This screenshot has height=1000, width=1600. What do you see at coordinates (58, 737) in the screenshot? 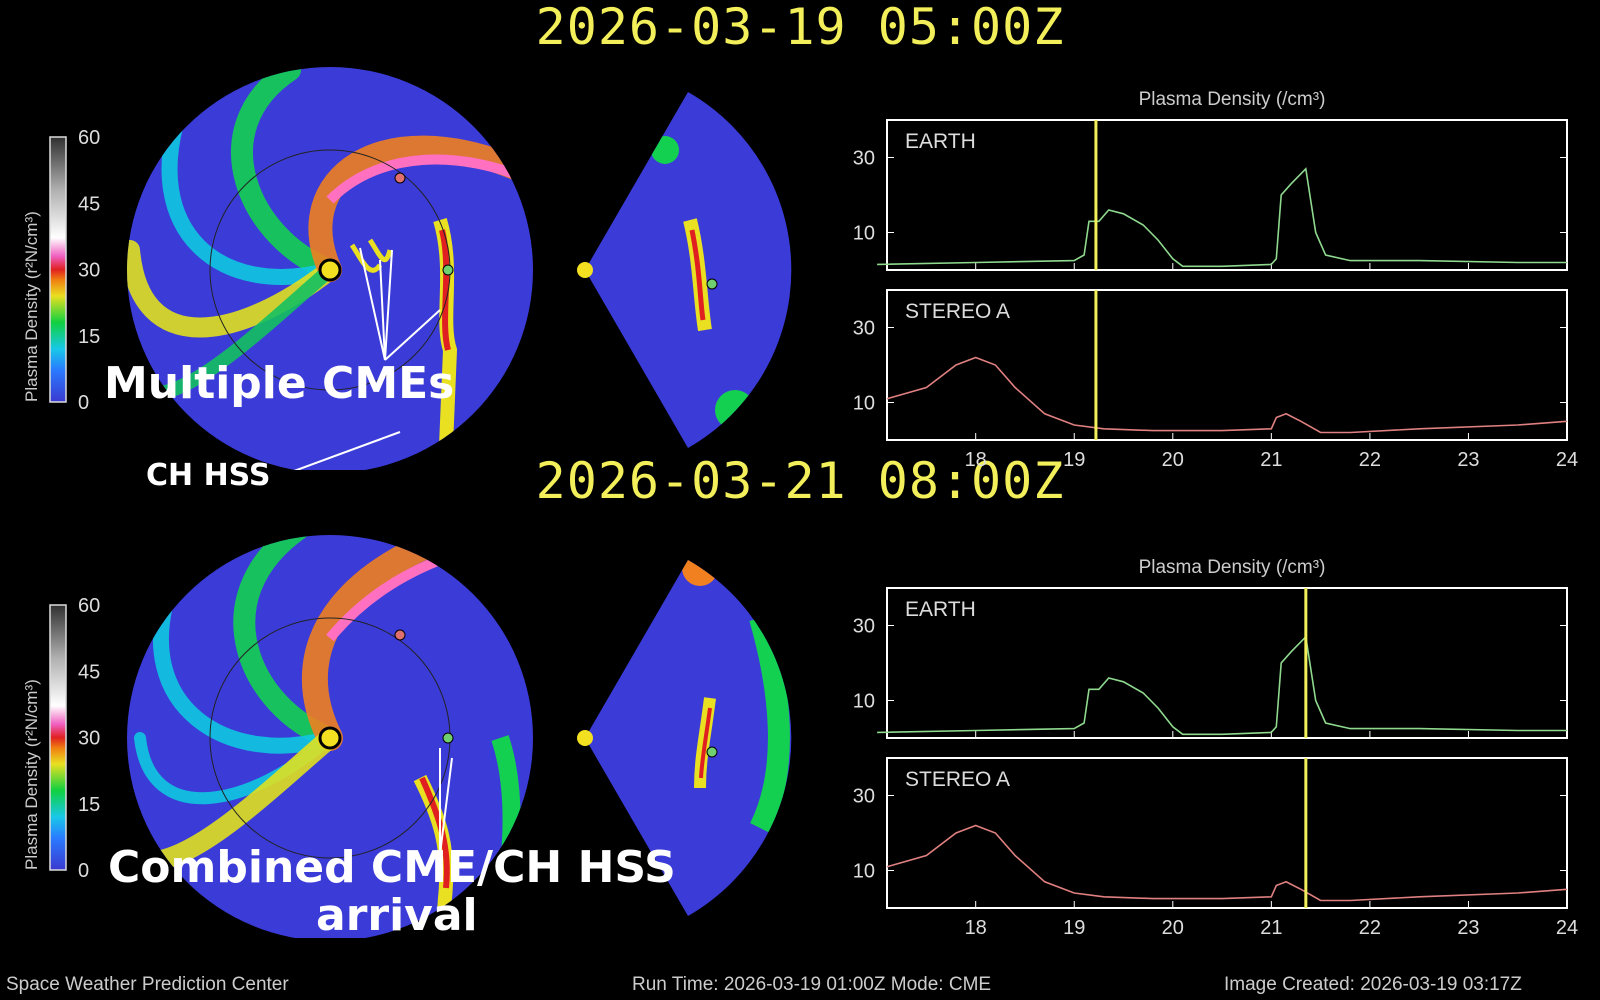
I see `colorbar-bottom` at bounding box center [58, 737].